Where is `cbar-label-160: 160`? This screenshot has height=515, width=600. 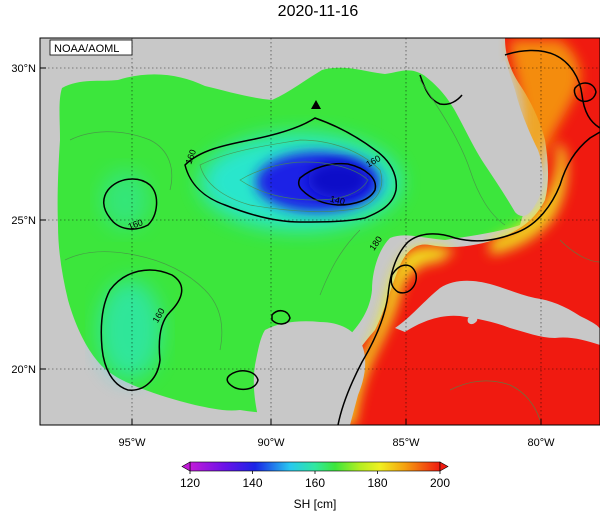
cbar-label-160: 160 is located at coordinates (315, 483).